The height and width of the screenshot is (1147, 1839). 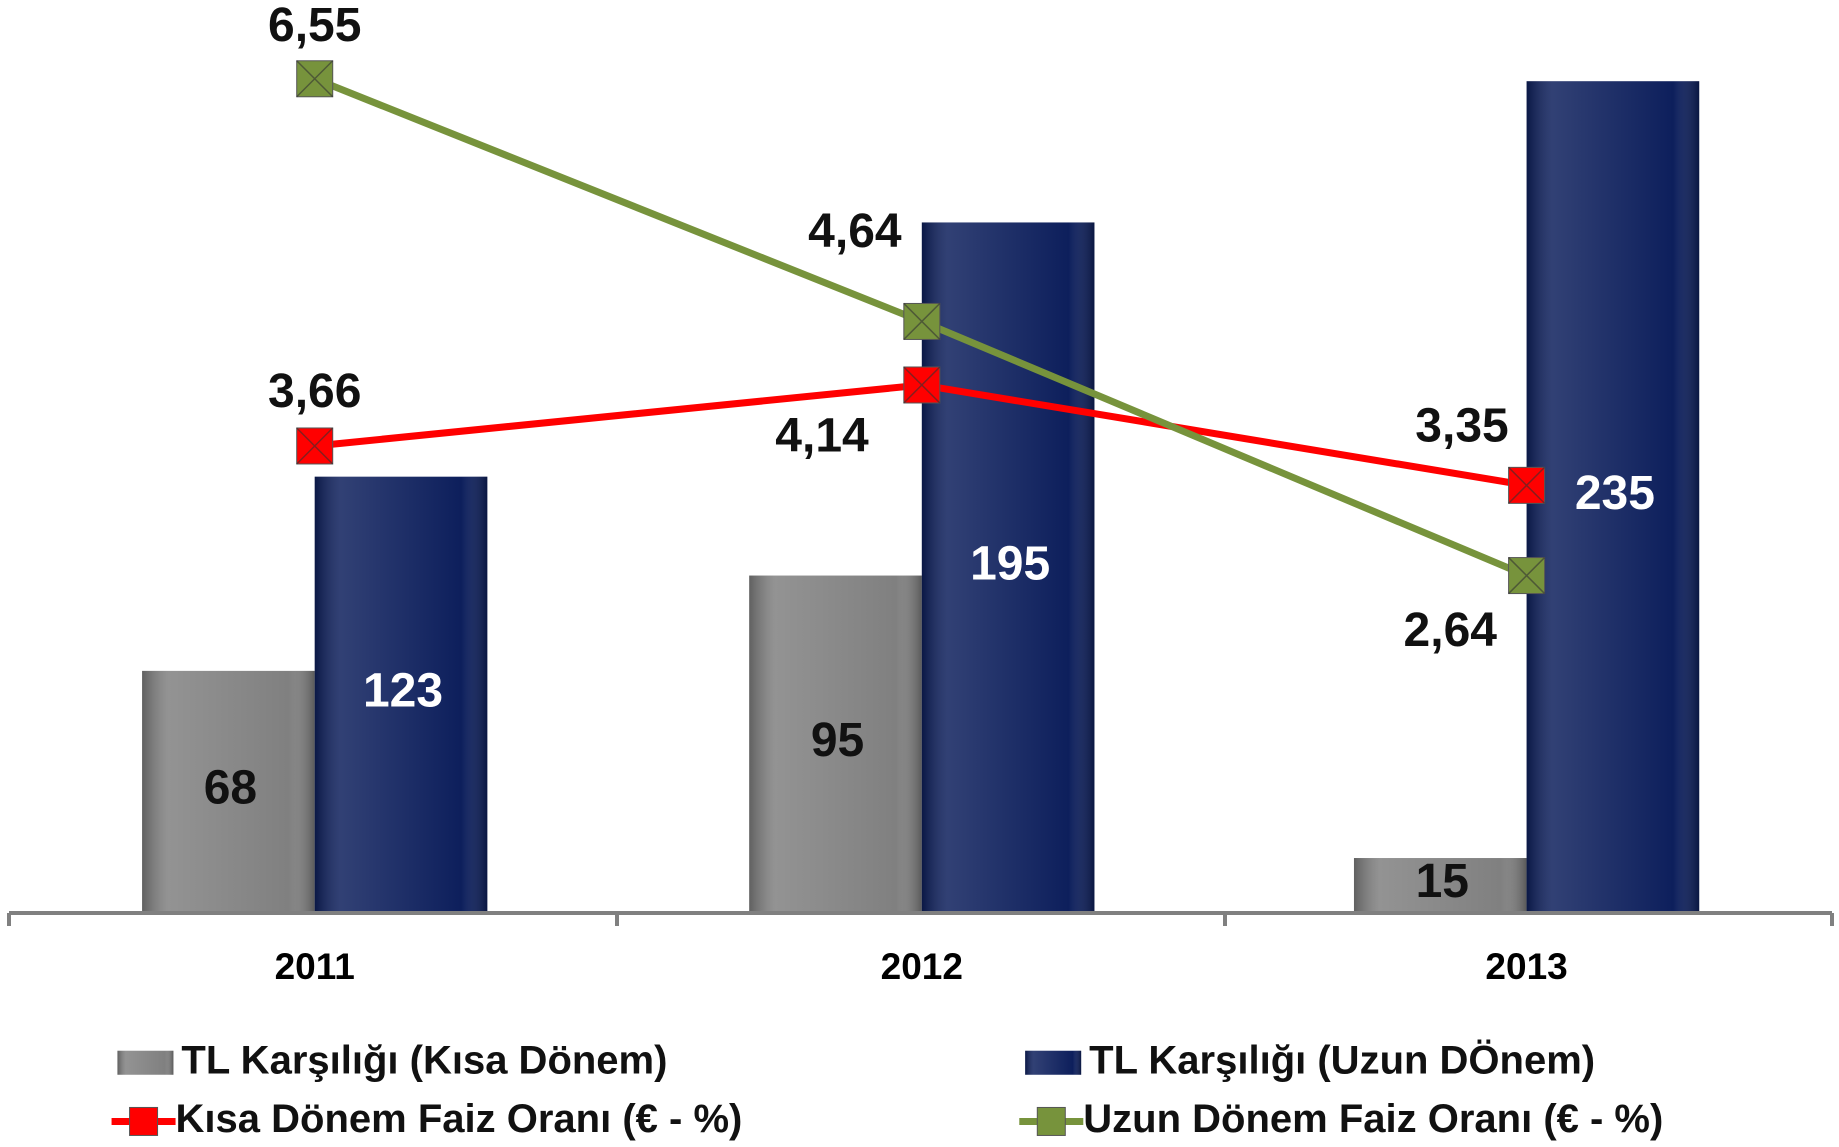 What do you see at coordinates (1342, 1059) in the screenshot?
I see `legend-label: TL Karşılığı (Uzun DÖnem)` at bounding box center [1342, 1059].